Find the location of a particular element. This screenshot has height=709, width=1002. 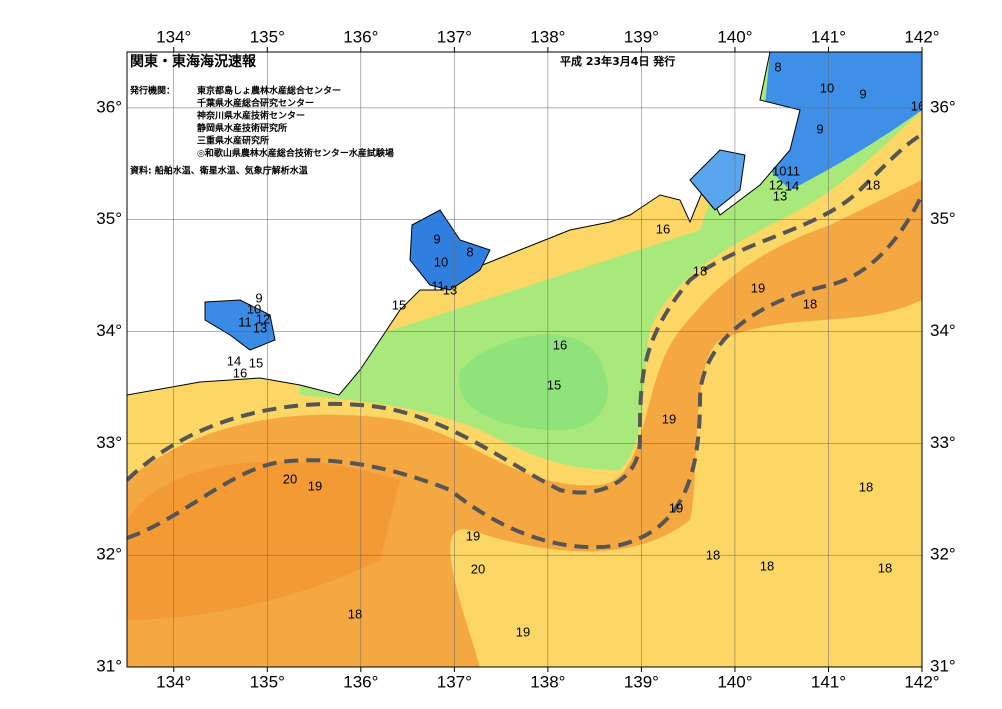

lon-label-top: 134° is located at coordinates (173, 36).